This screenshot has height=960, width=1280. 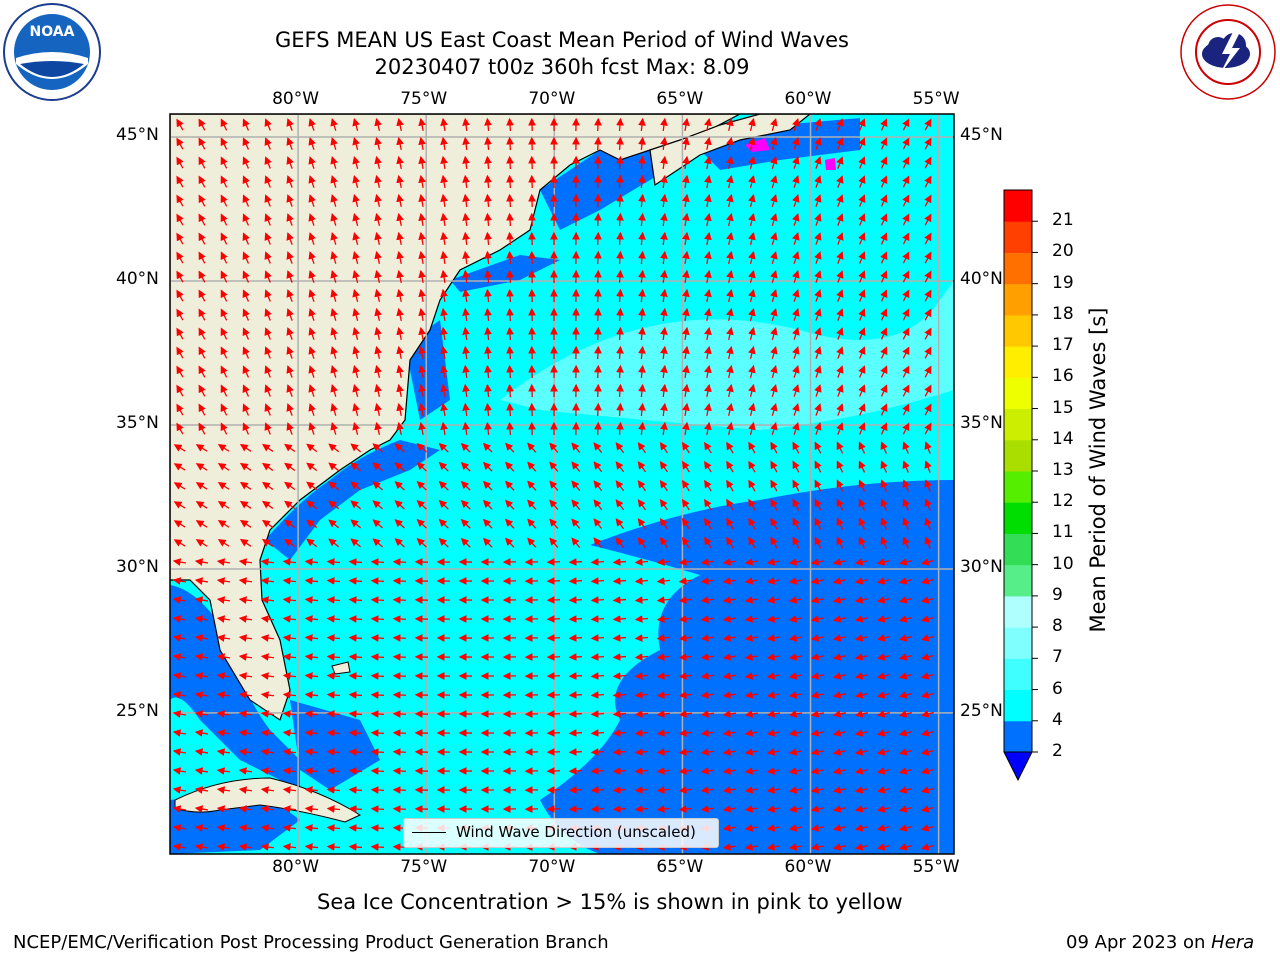 What do you see at coordinates (680, 99) in the screenshot?
I see `lon-tick-label: 65°W` at bounding box center [680, 99].